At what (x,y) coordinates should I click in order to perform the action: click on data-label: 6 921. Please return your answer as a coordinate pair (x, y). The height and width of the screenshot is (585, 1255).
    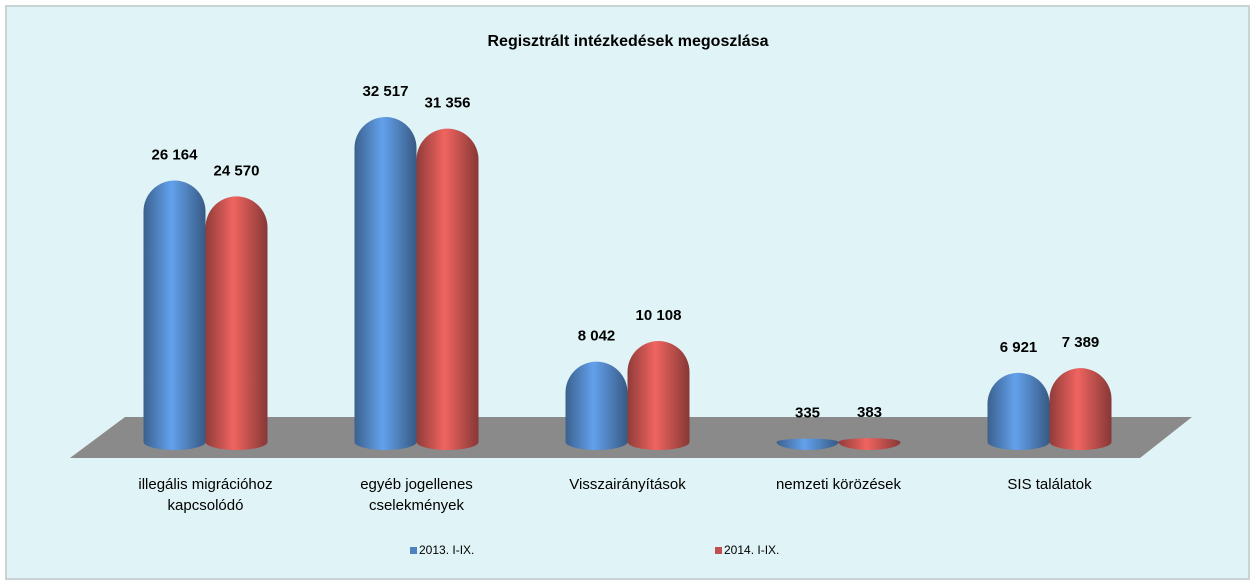
    Looking at the image, I should click on (1019, 347).